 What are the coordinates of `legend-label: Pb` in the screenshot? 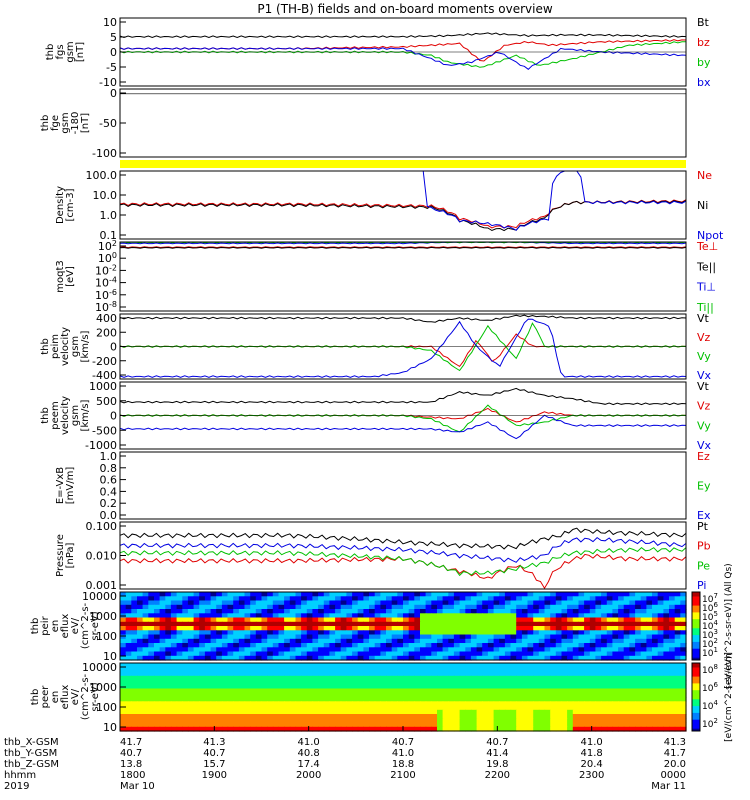 It's located at (704, 546).